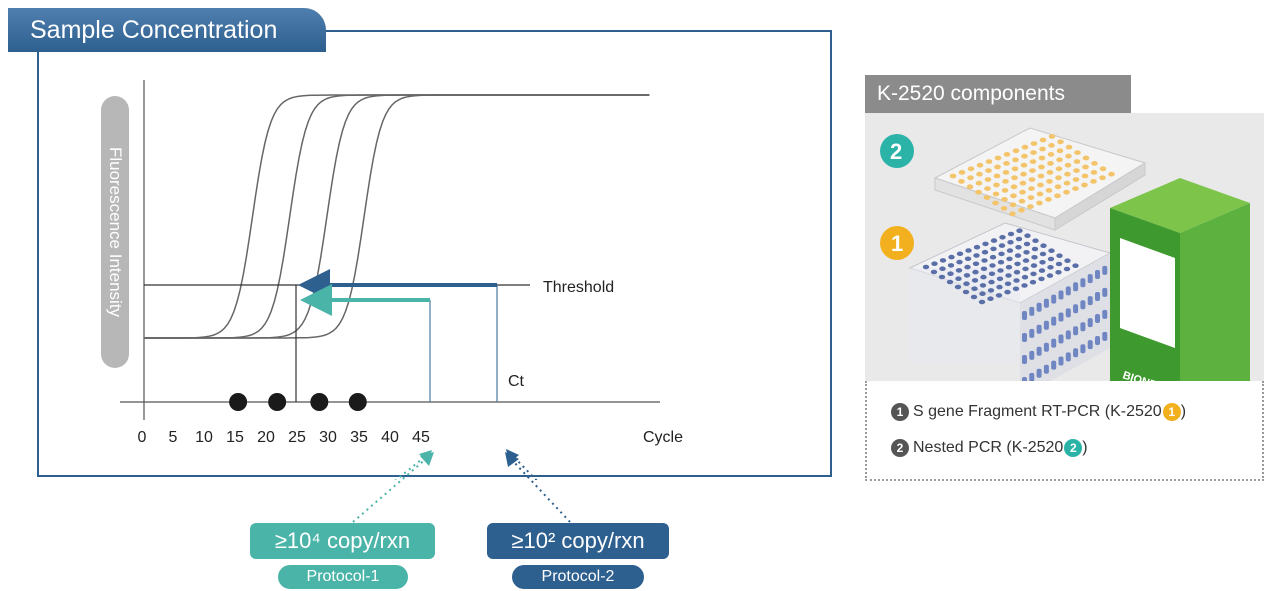  I want to click on x-tick-label: 35, so click(359, 437).